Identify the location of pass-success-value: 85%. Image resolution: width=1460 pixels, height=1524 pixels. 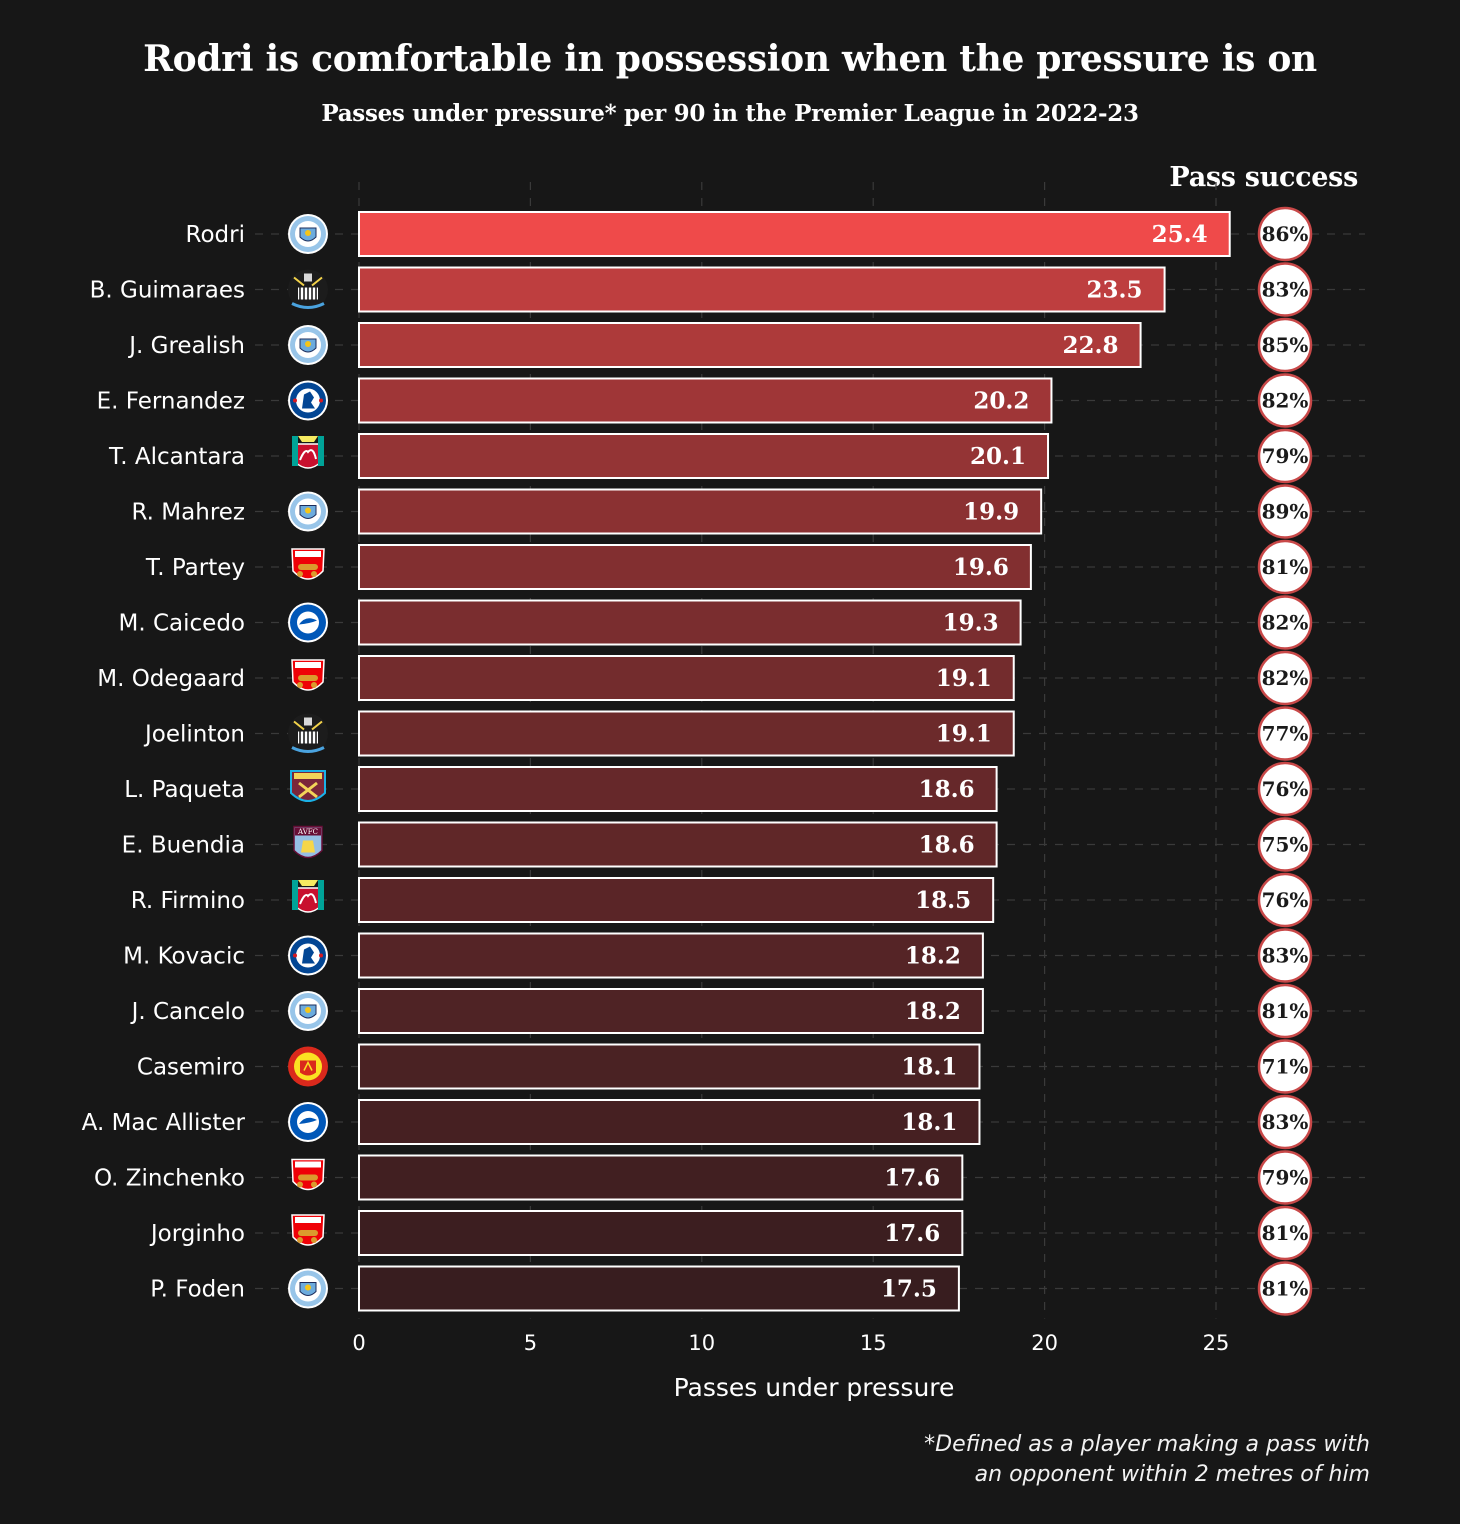
(1285, 345).